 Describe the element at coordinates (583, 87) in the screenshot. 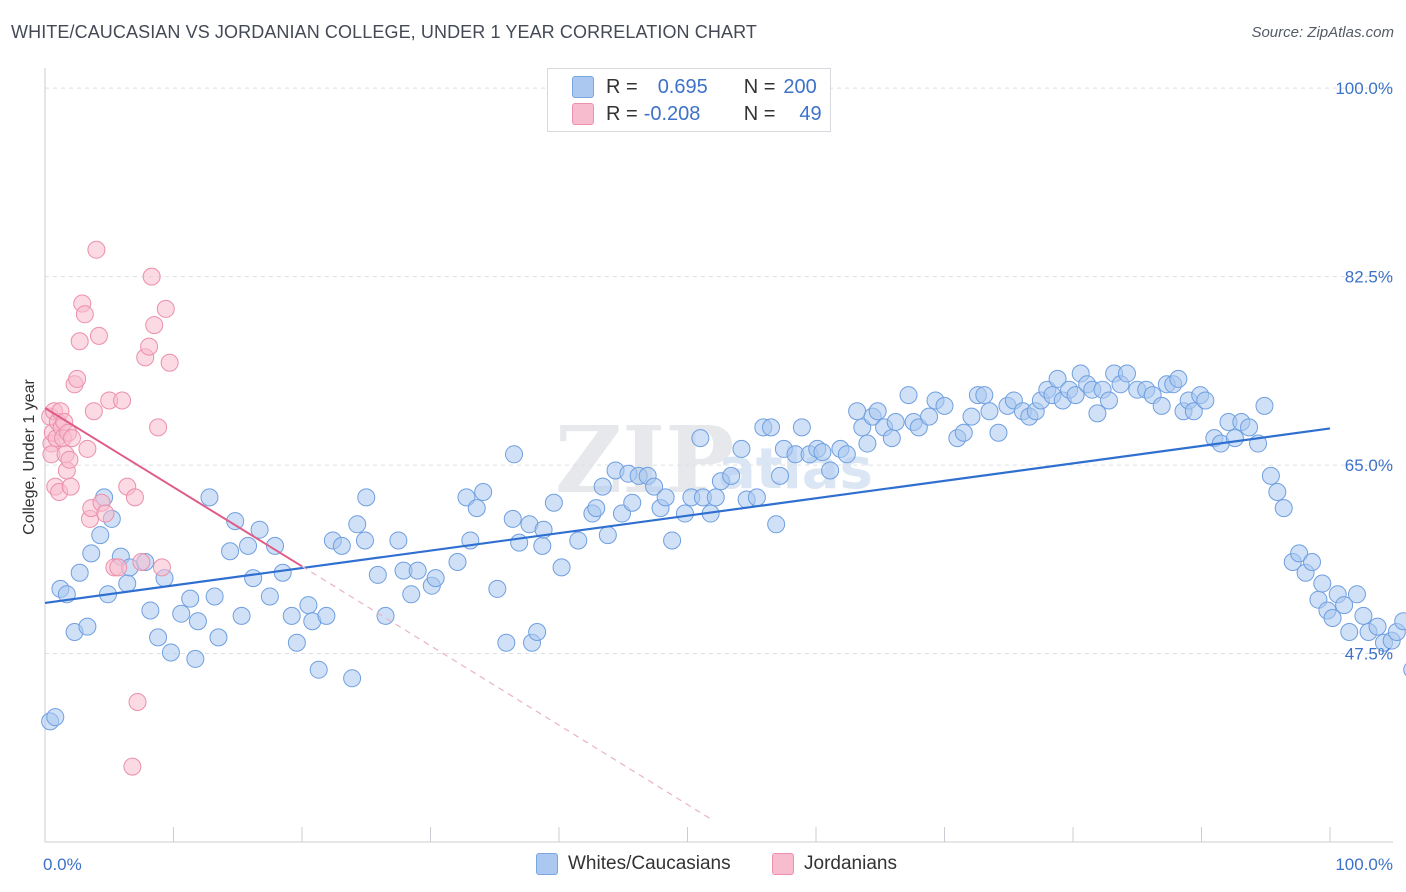

I see `legend-swatch-whites` at that location.